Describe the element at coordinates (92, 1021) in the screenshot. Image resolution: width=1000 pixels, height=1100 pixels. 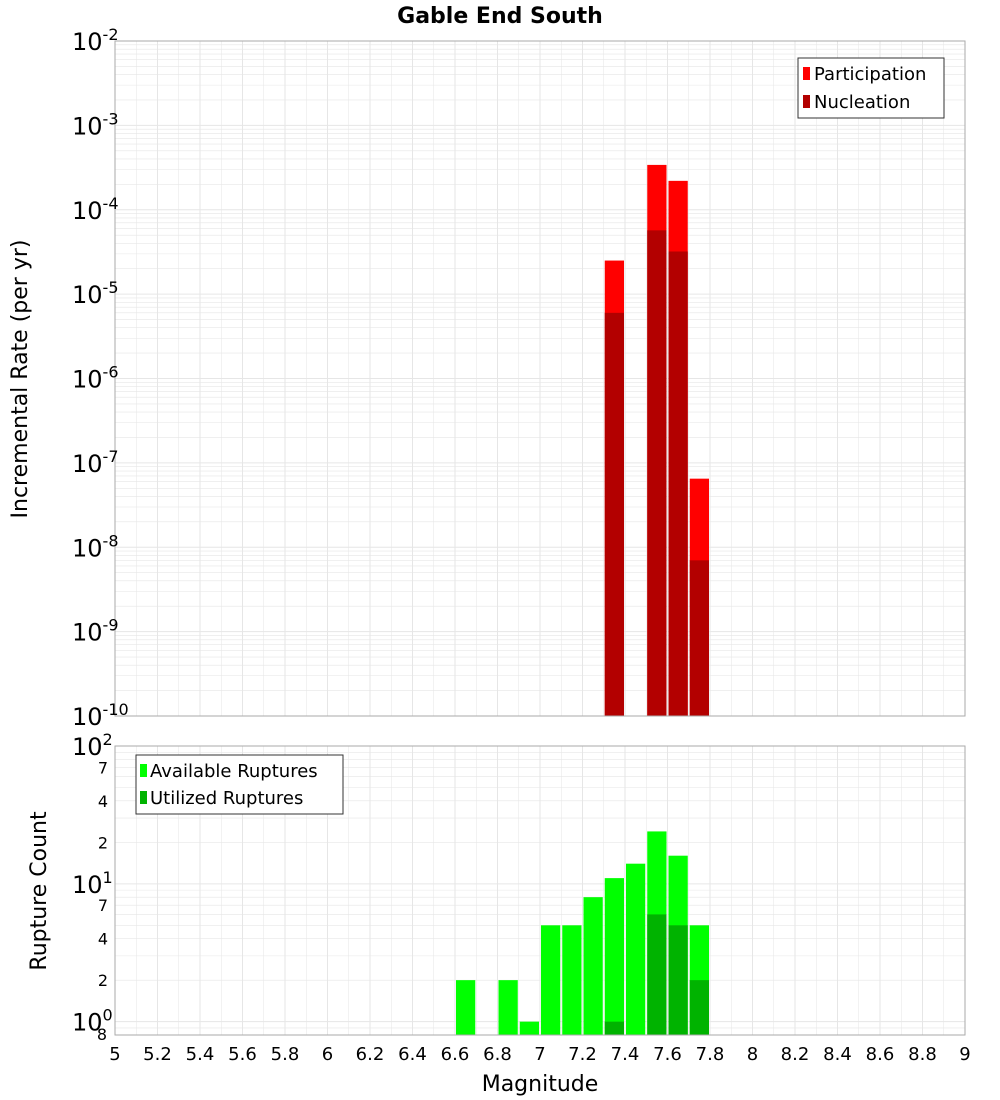
I see `count-y-decade-label: 100` at that location.